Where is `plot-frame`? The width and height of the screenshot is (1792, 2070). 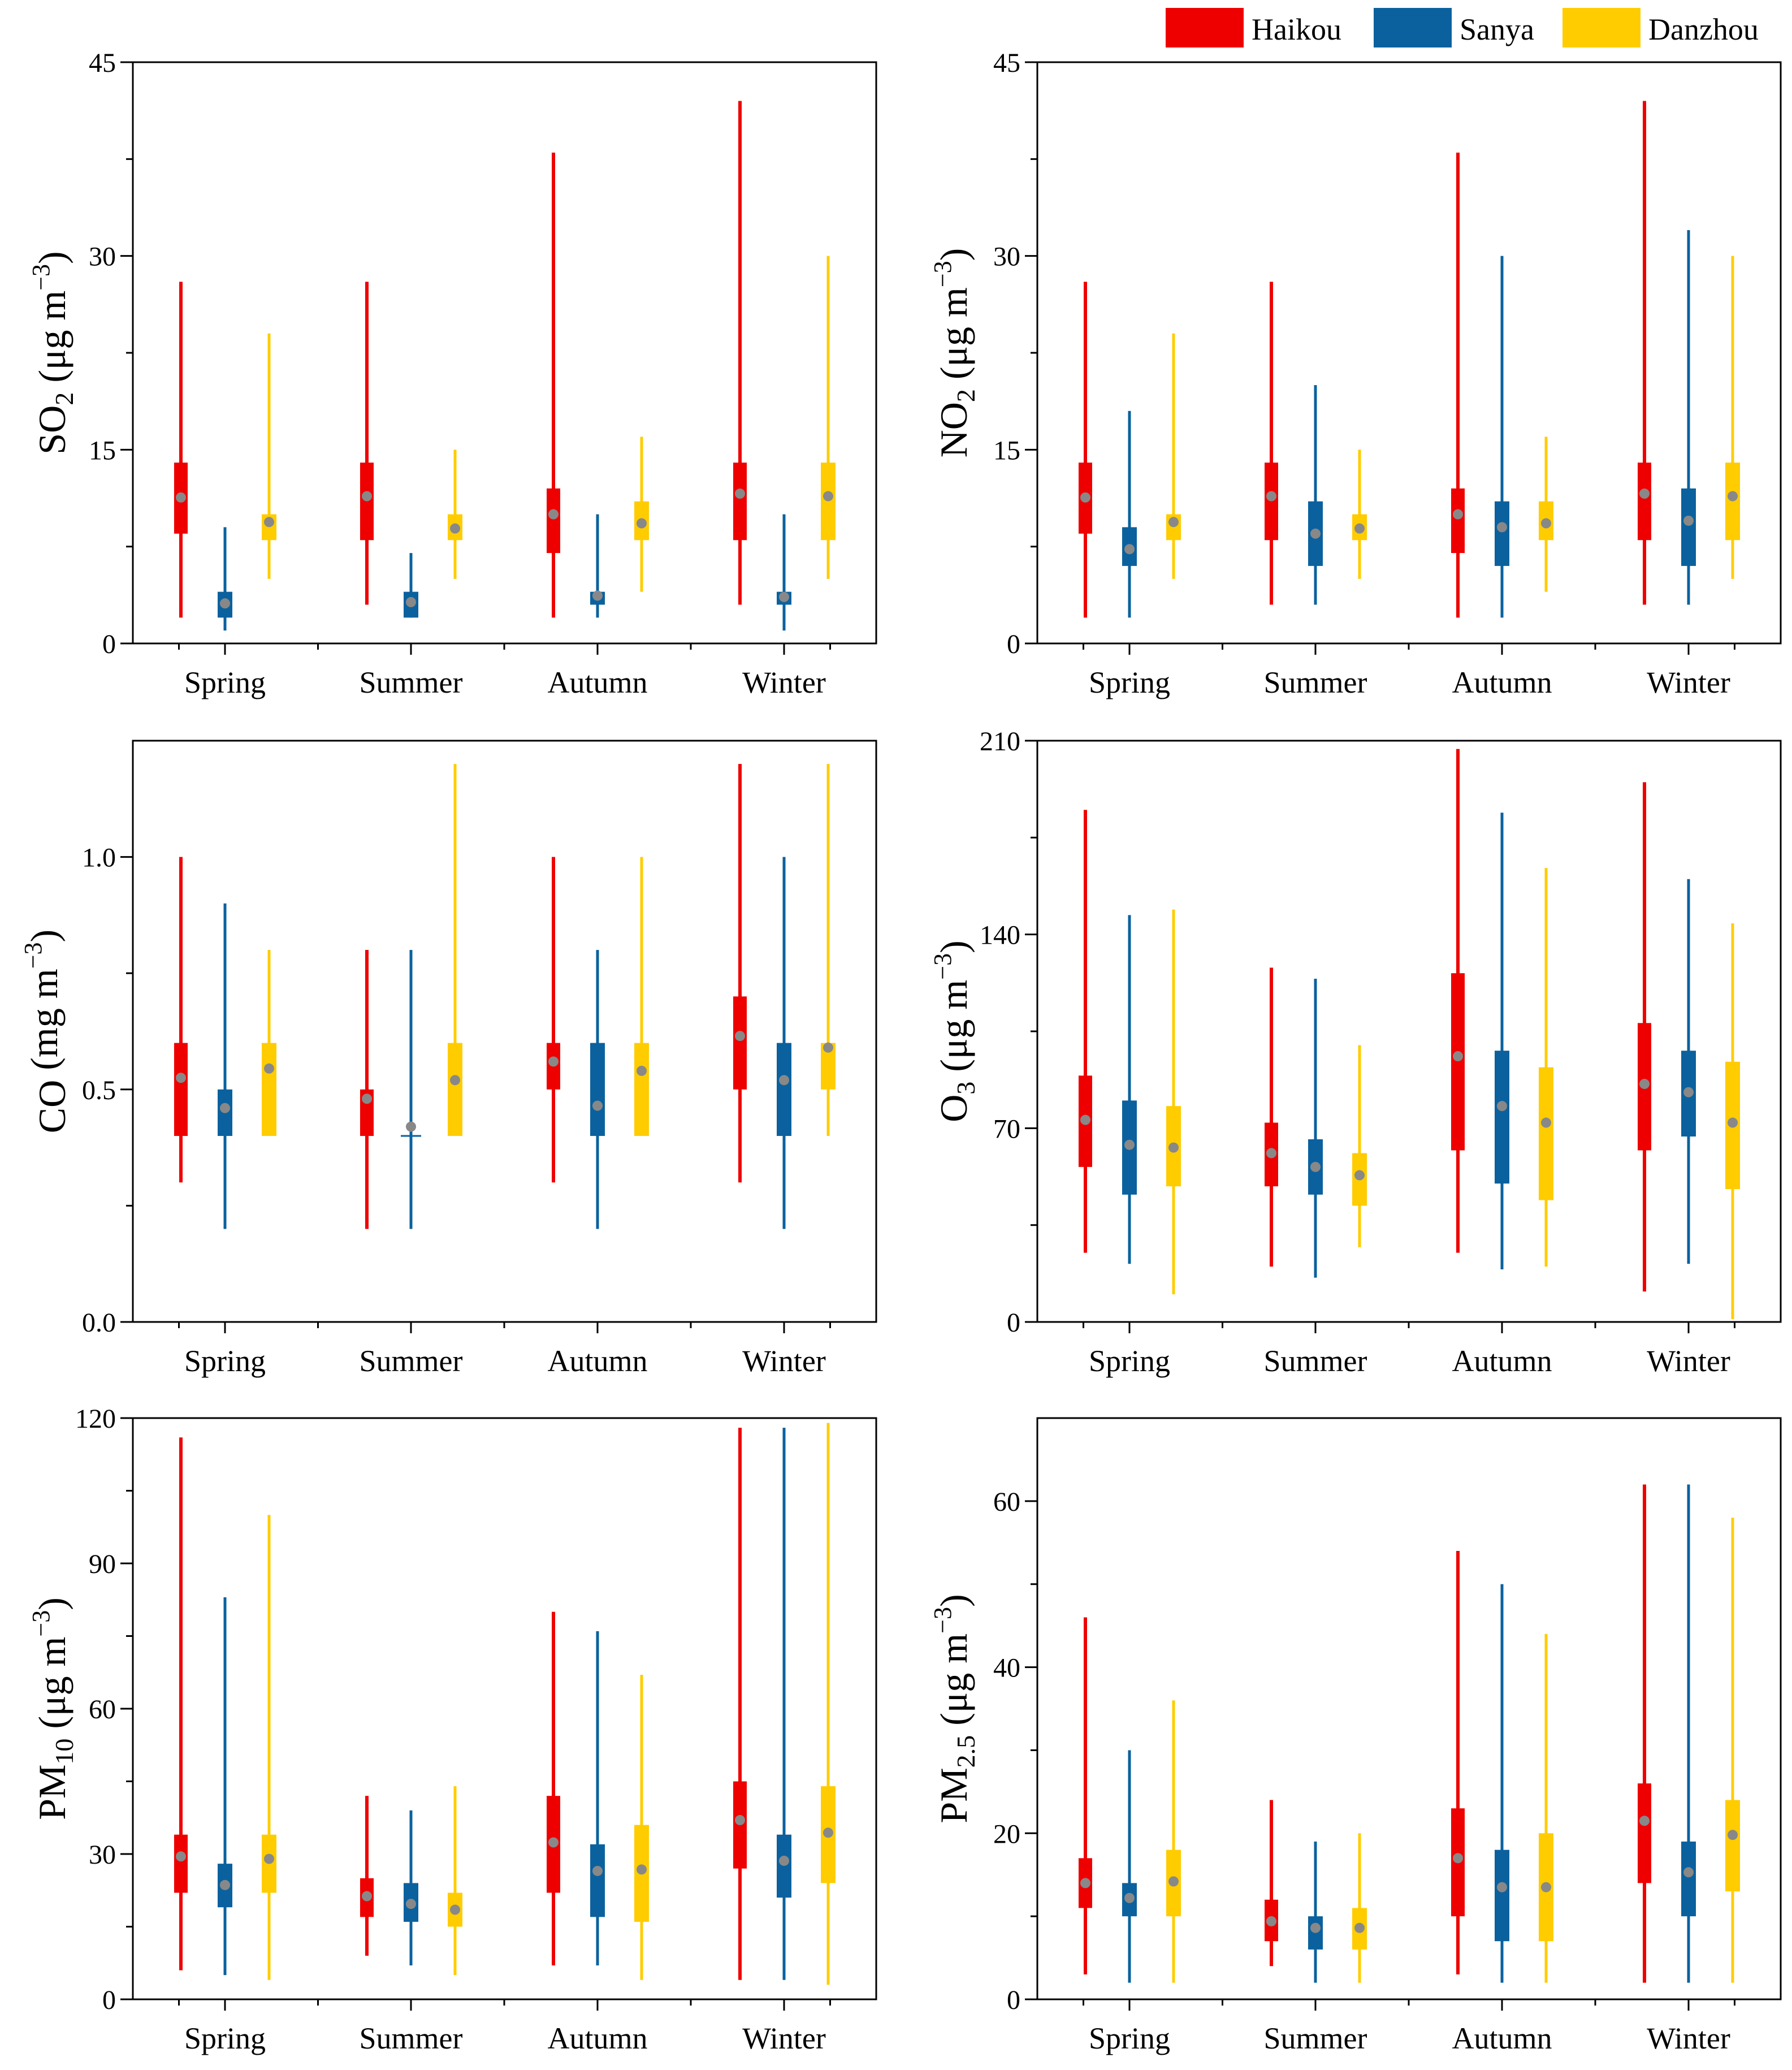
plot-frame is located at coordinates (1409, 1708).